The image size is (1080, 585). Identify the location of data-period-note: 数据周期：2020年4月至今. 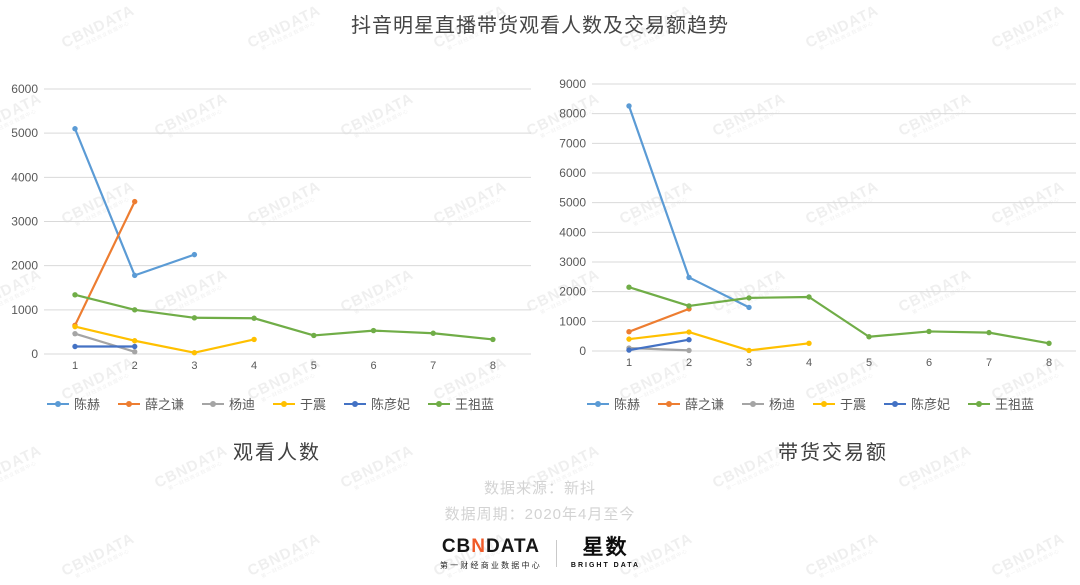
(540, 514).